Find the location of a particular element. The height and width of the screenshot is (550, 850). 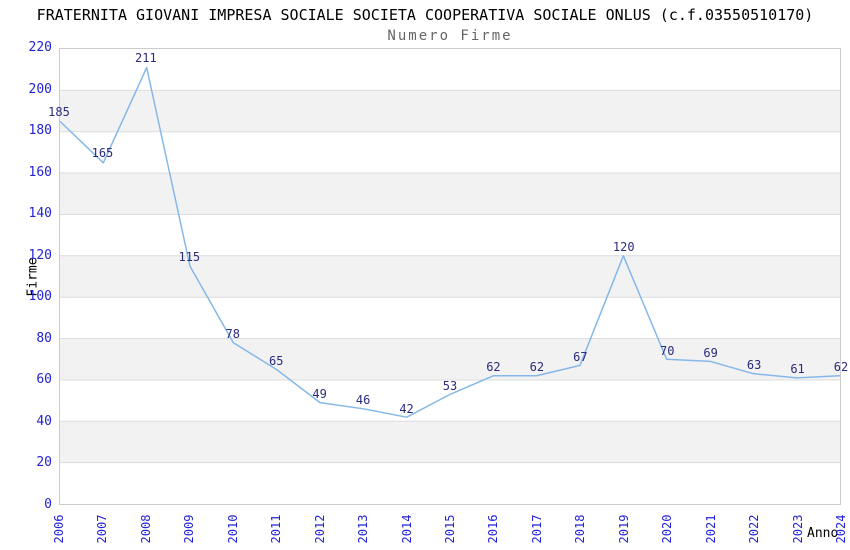

y-tick-label: 180 is located at coordinates (40, 131).